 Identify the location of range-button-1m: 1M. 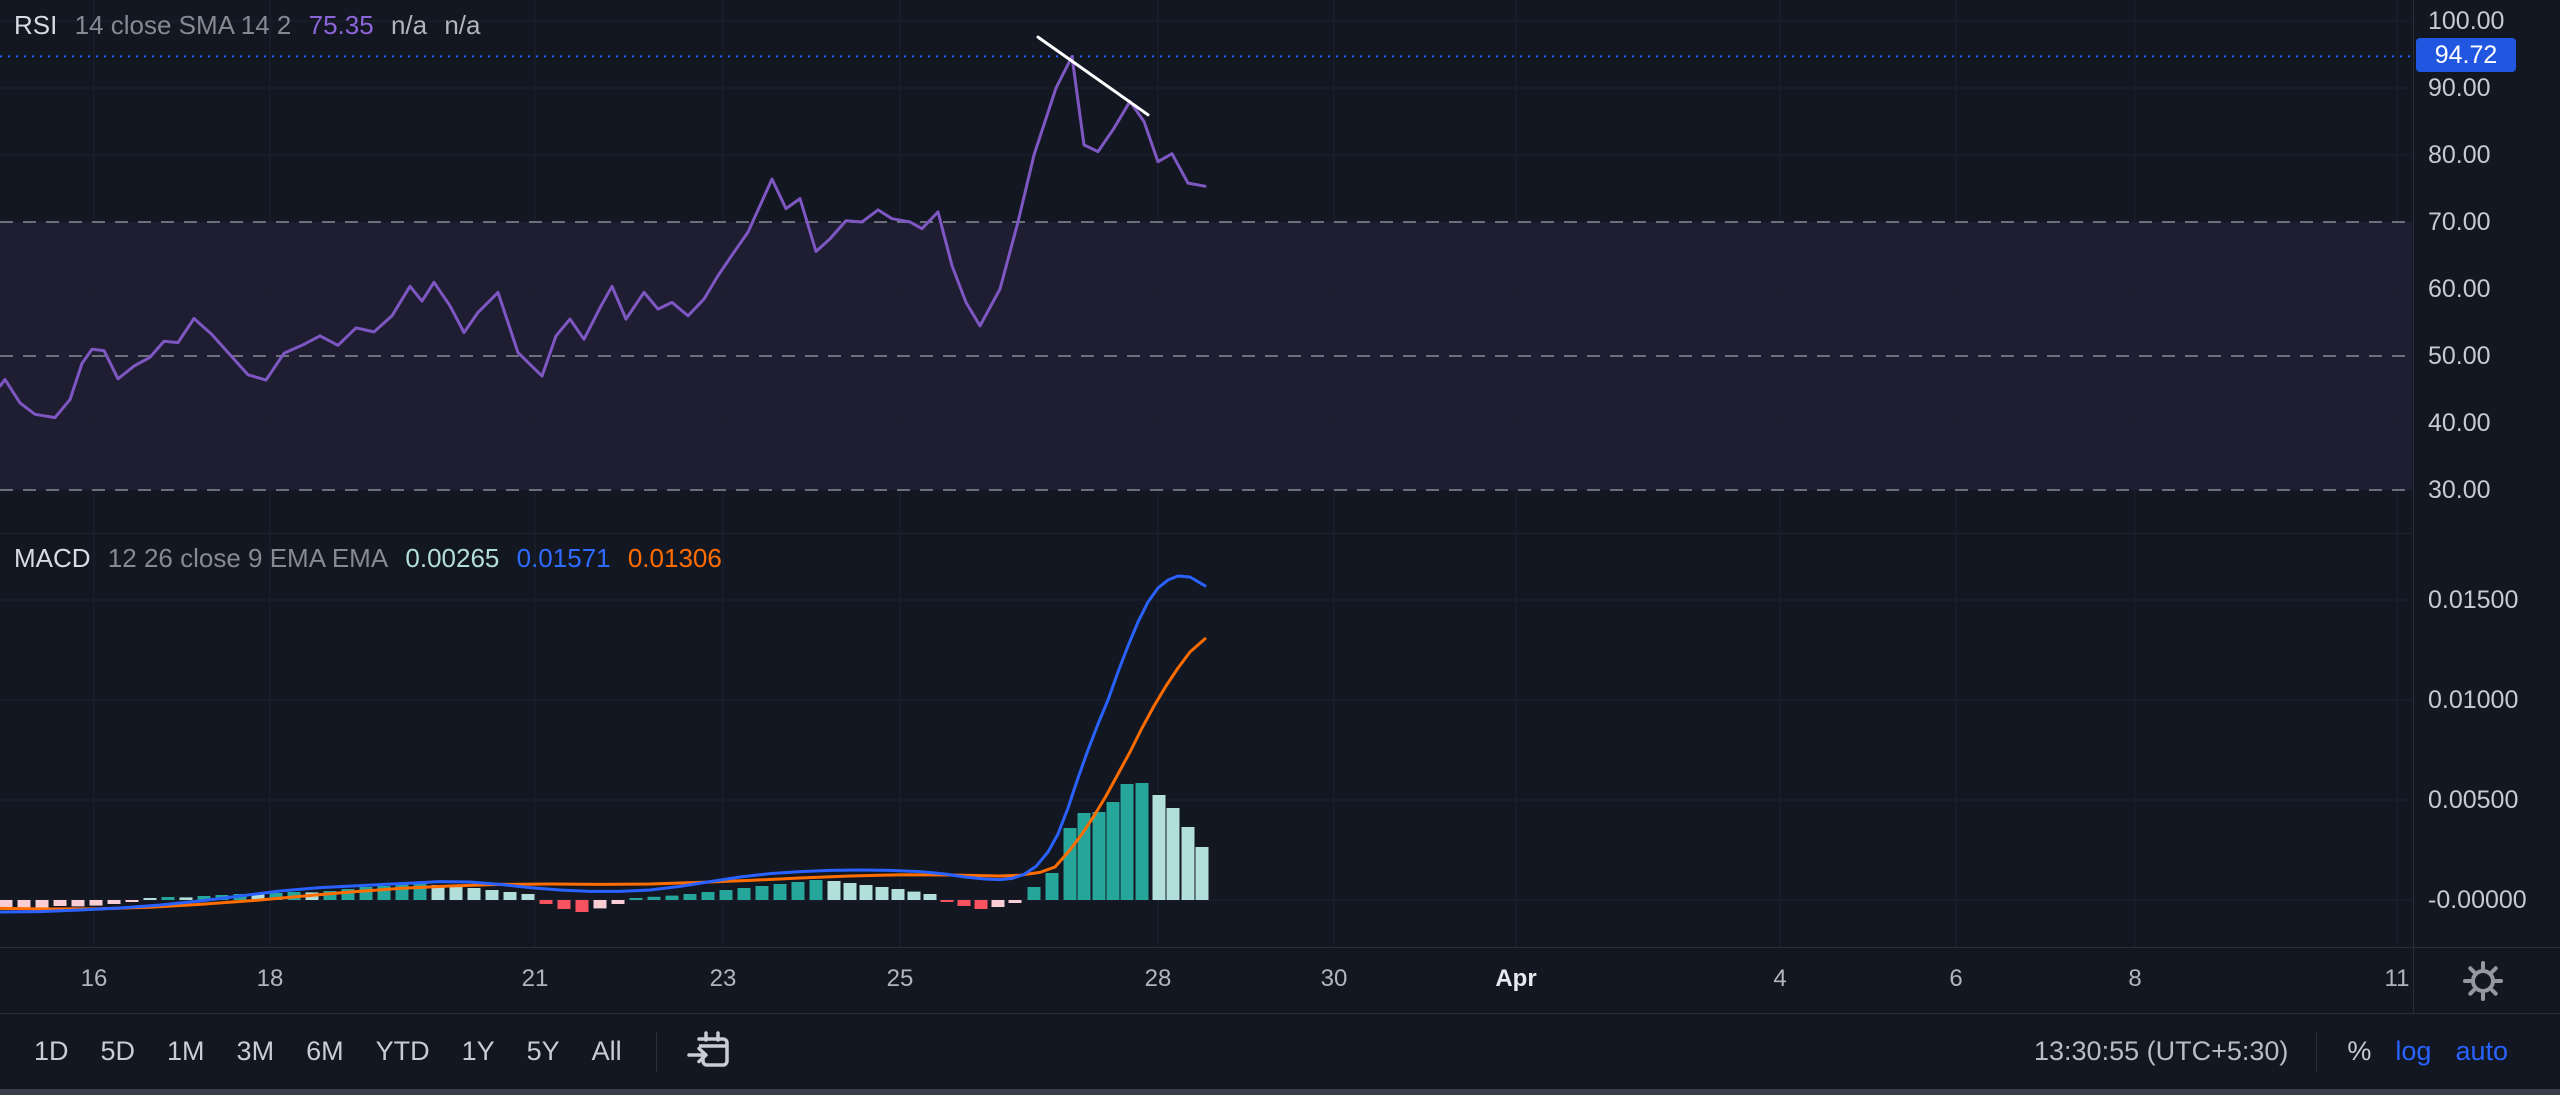
(186, 1051).